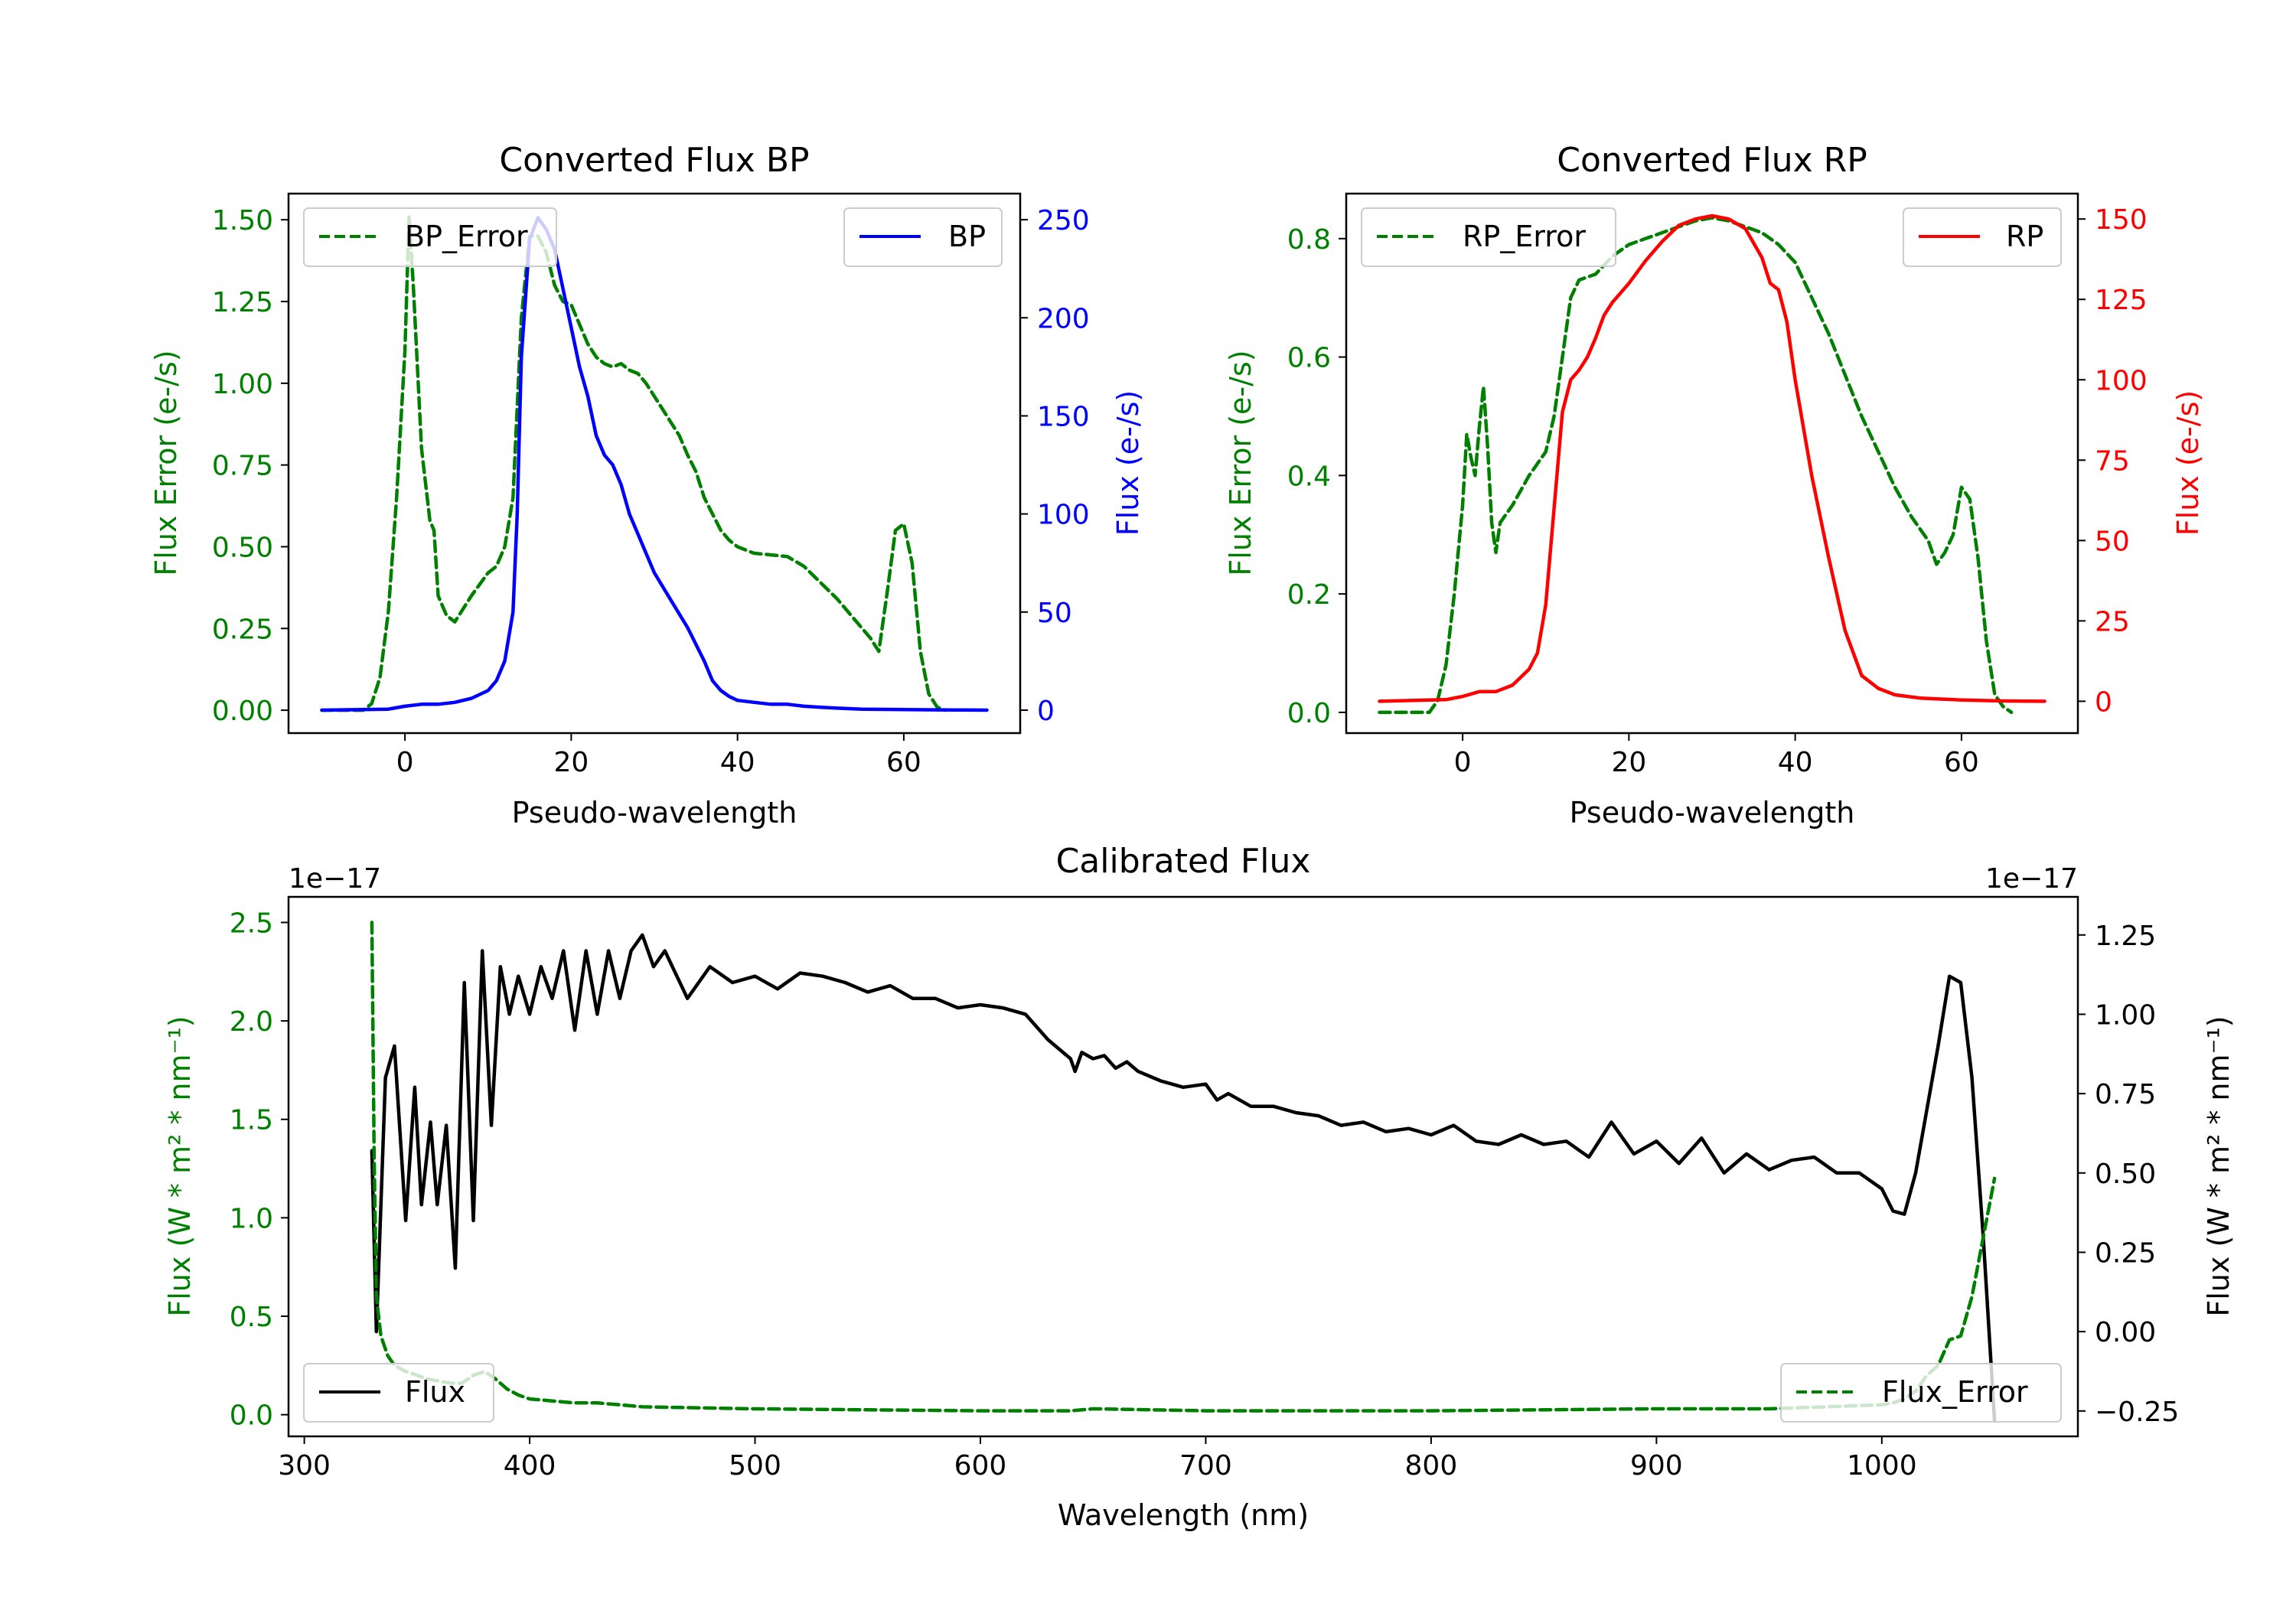  I want to click on legend-rp-error: RP_Error, so click(1488, 237).